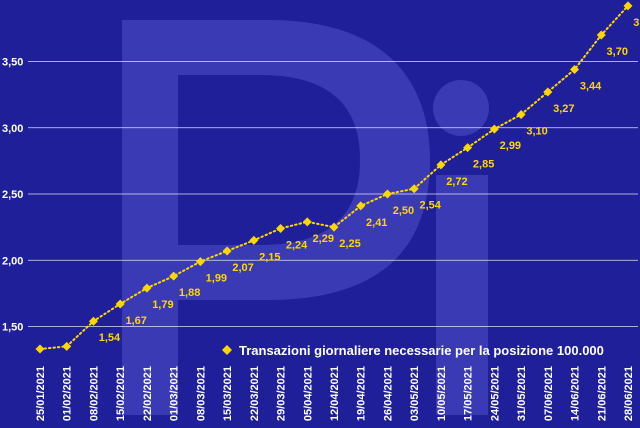 This screenshot has width=640, height=428. Describe the element at coordinates (201, 393) in the screenshot. I see `x-tick-label: 08/03/2021` at that location.